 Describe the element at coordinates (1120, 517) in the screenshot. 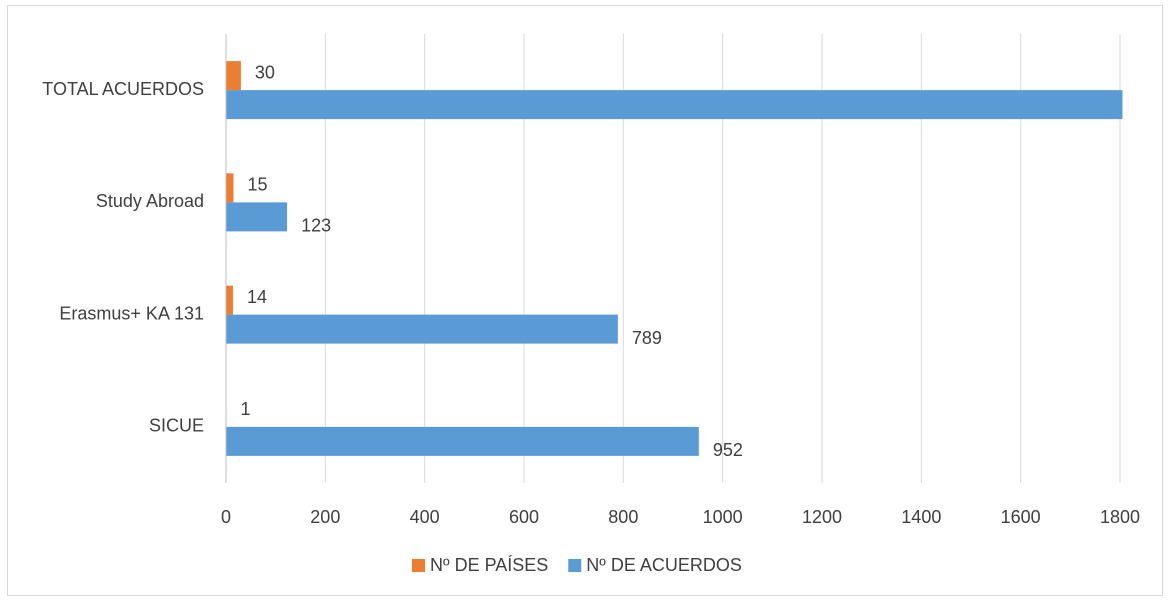

I see `x-tick-label: 1800` at that location.